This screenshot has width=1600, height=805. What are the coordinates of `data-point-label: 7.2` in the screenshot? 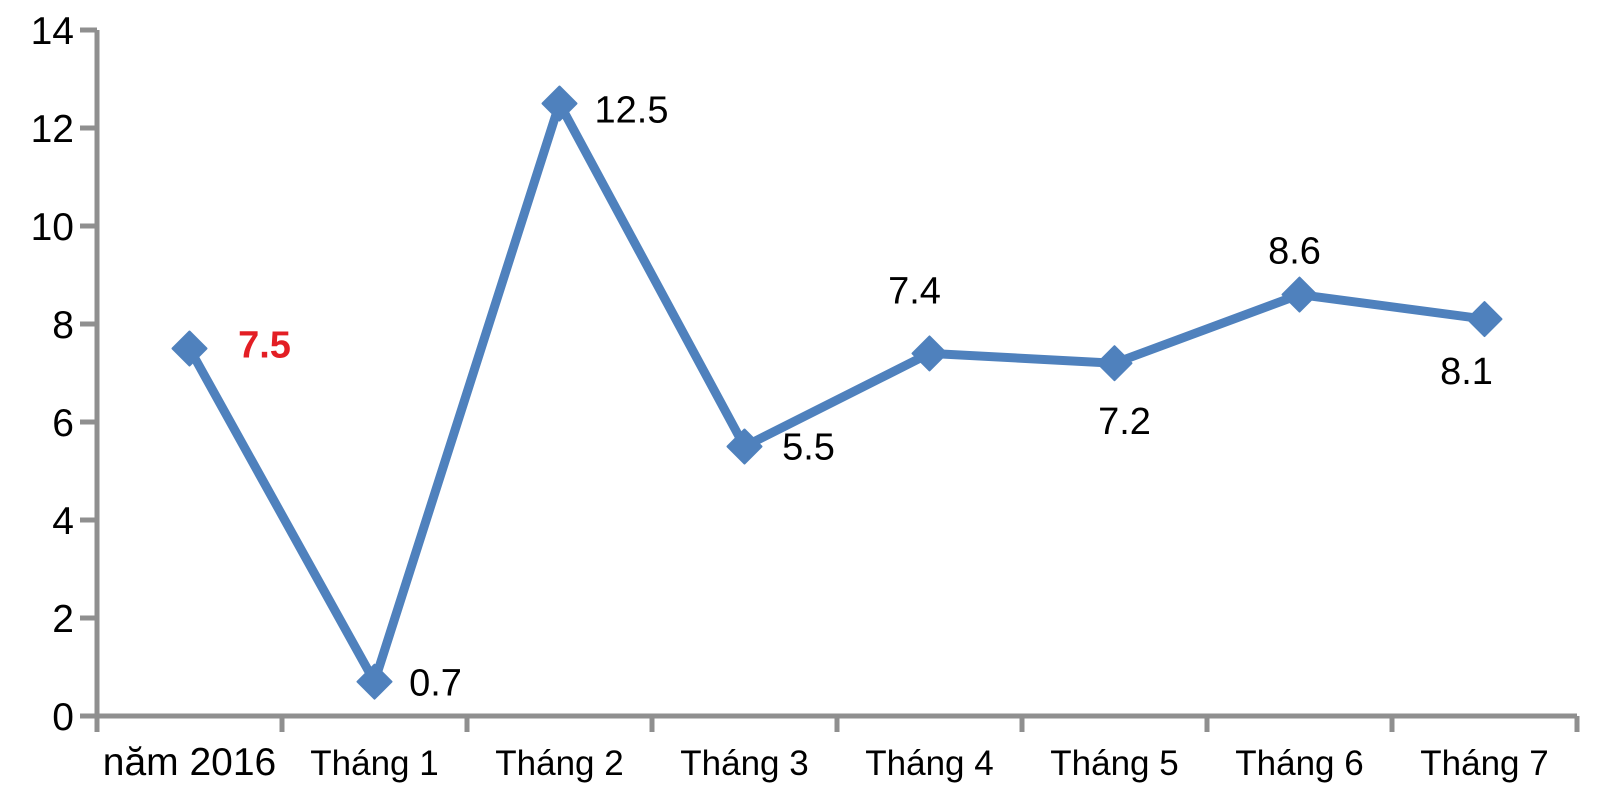 It's located at (1124, 422).